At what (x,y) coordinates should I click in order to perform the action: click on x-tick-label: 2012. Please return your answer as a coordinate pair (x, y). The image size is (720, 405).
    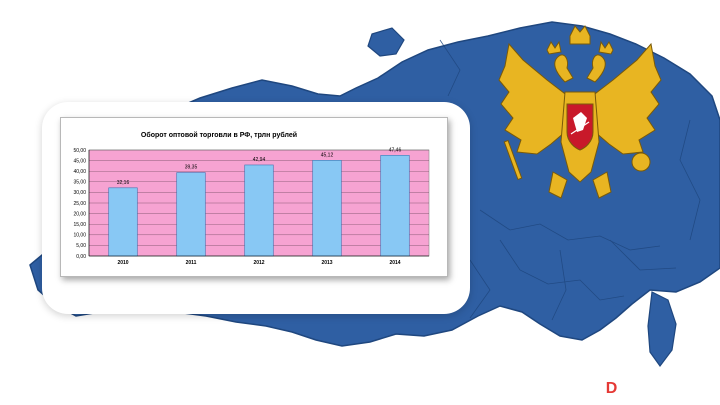
    Looking at the image, I should click on (258, 263).